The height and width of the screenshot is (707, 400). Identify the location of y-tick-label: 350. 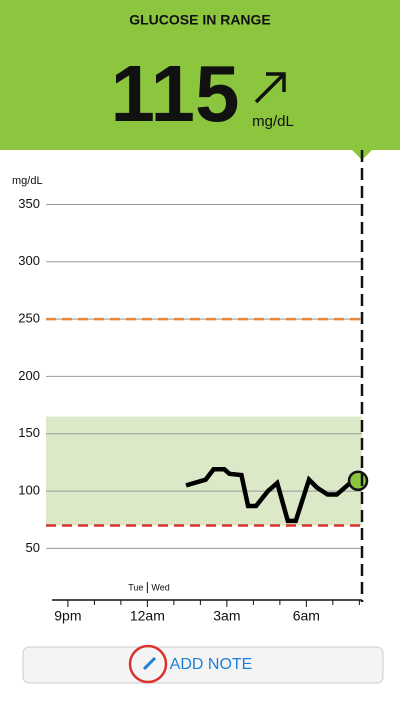
(29, 203).